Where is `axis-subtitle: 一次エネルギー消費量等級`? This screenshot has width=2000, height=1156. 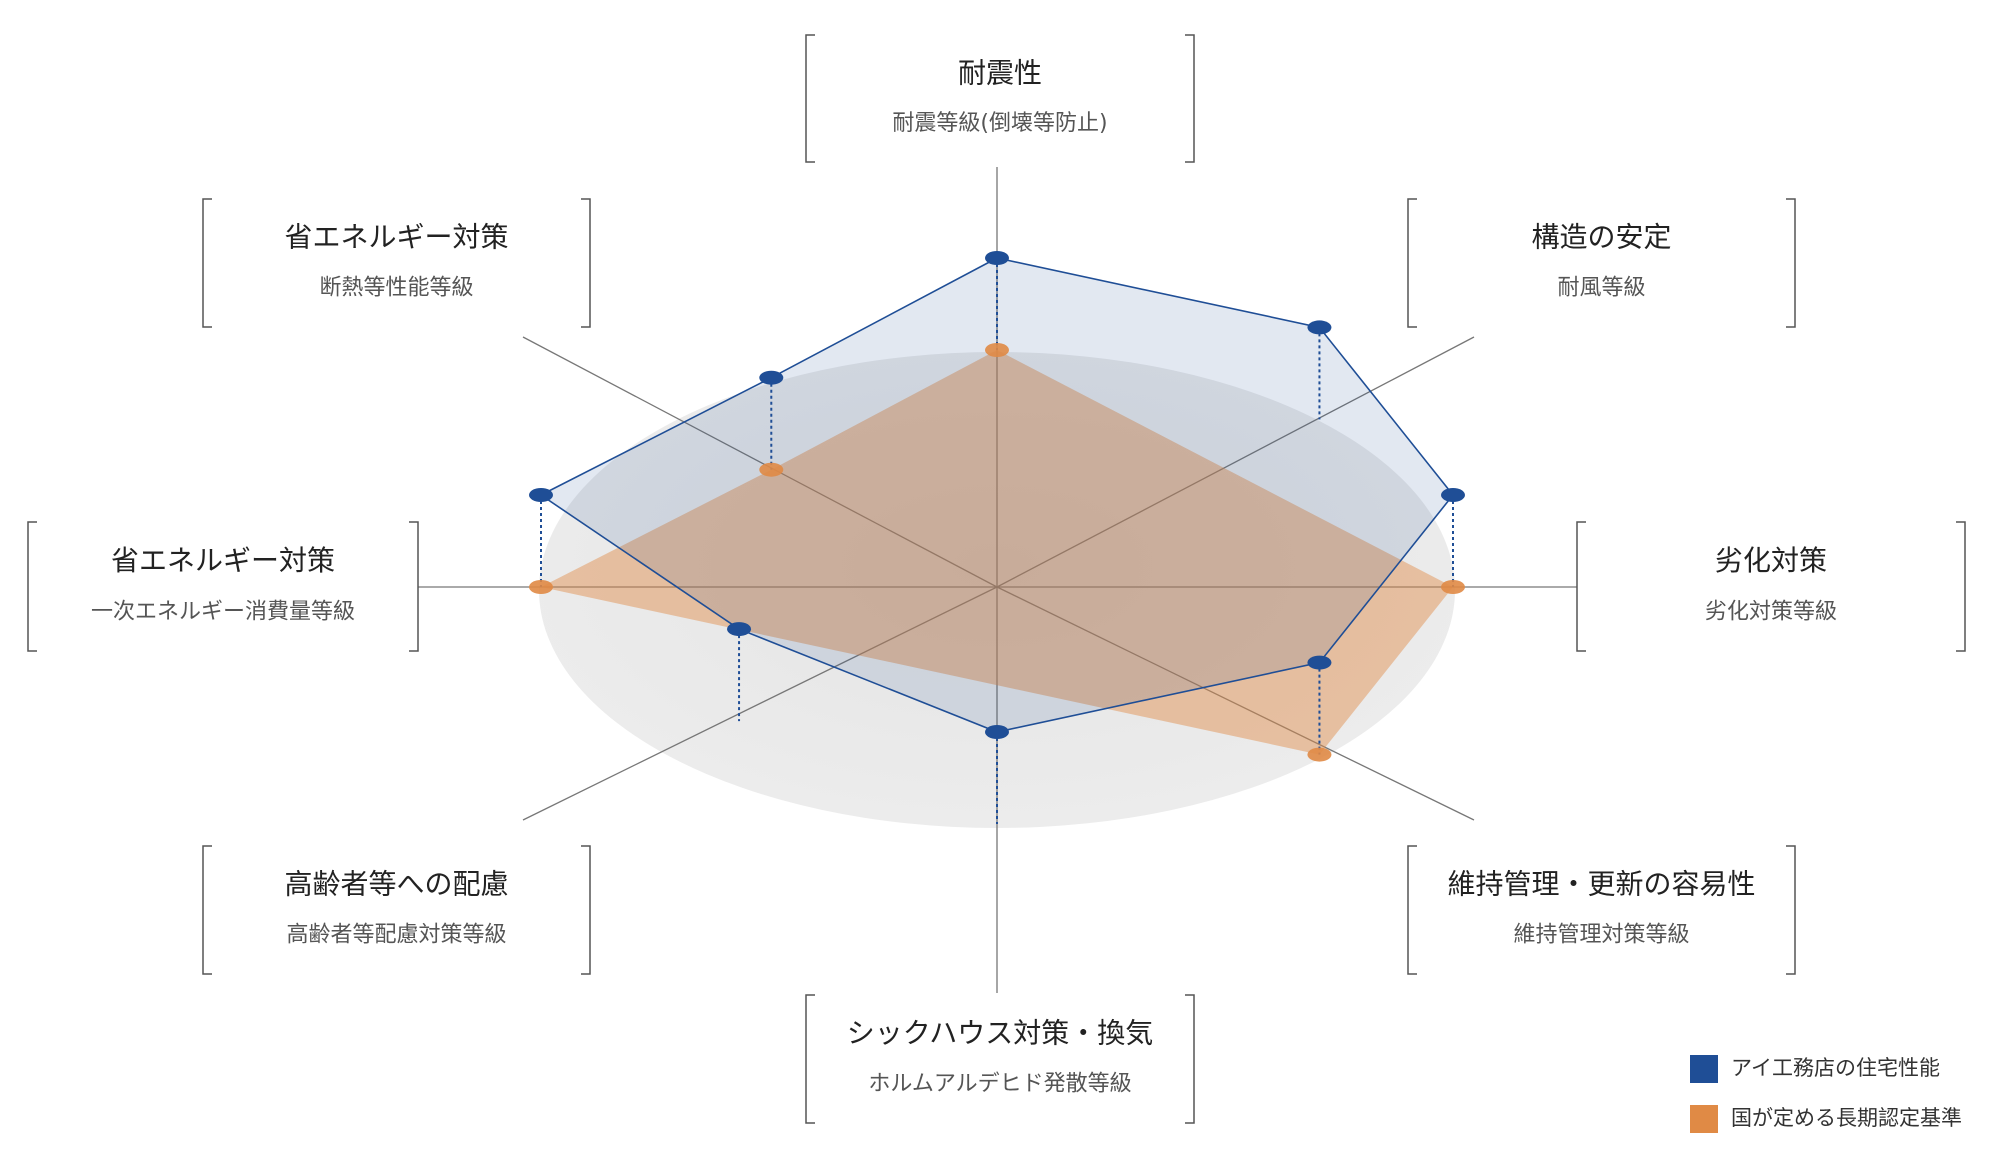
axis-subtitle: 一次エネルギー消費量等級 is located at coordinates (223, 611).